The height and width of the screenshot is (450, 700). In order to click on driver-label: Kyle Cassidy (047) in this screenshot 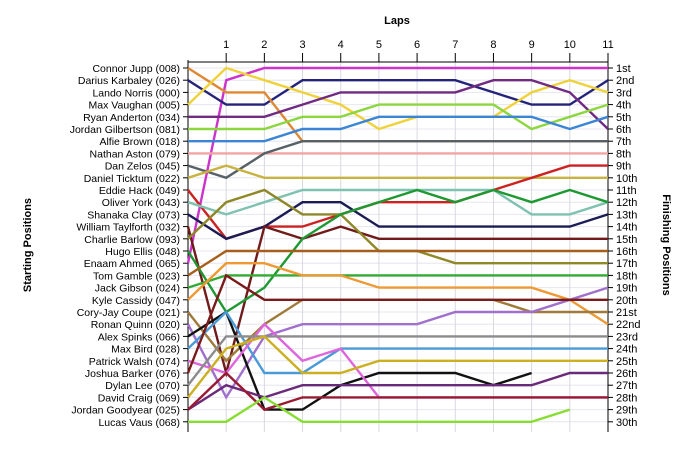, I will do `click(136, 301)`.